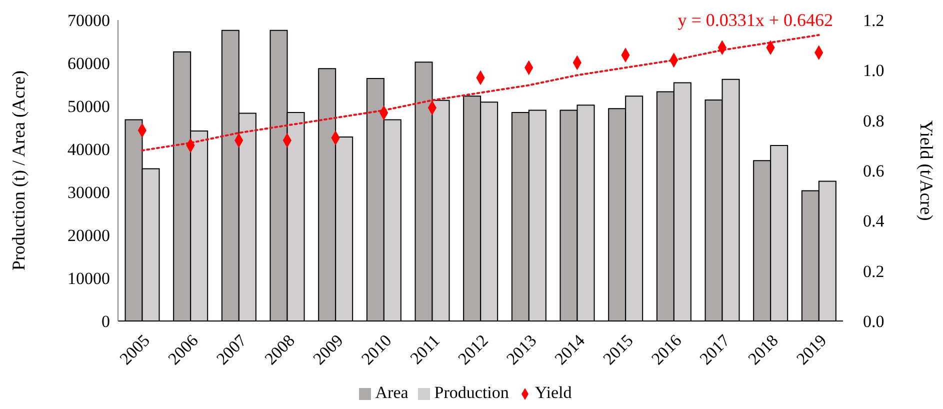 The width and height of the screenshot is (943, 409). What do you see at coordinates (89, 20) in the screenshot?
I see `y-tick-label: 70000` at bounding box center [89, 20].